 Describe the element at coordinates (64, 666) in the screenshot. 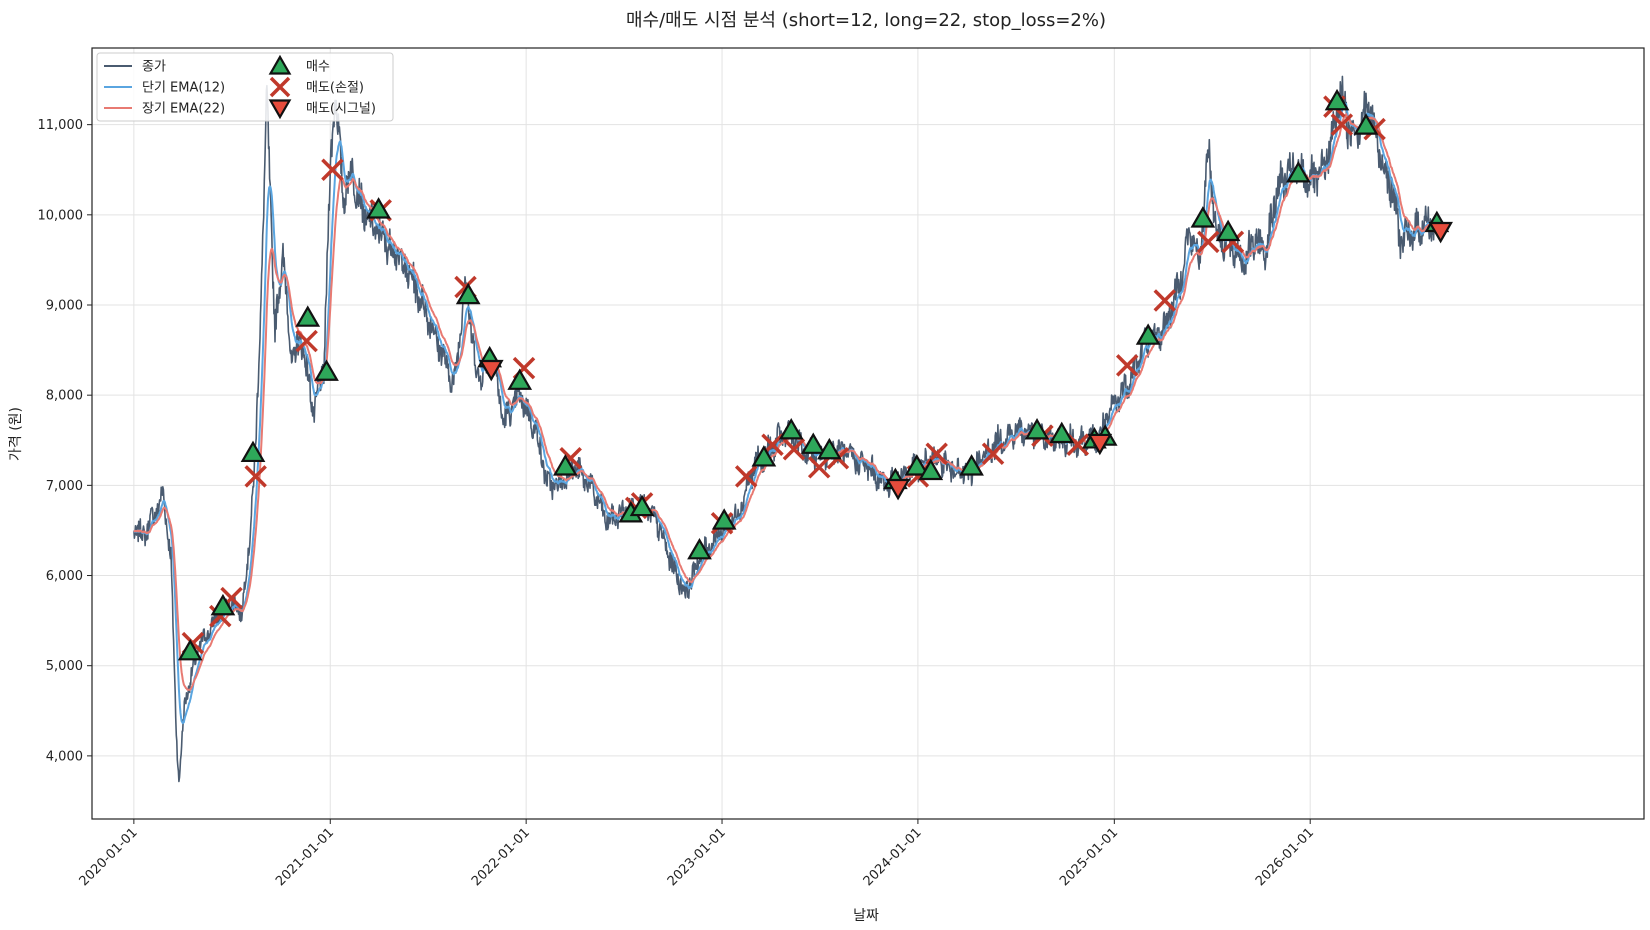

I see `y-tick-label: 5,000` at that location.